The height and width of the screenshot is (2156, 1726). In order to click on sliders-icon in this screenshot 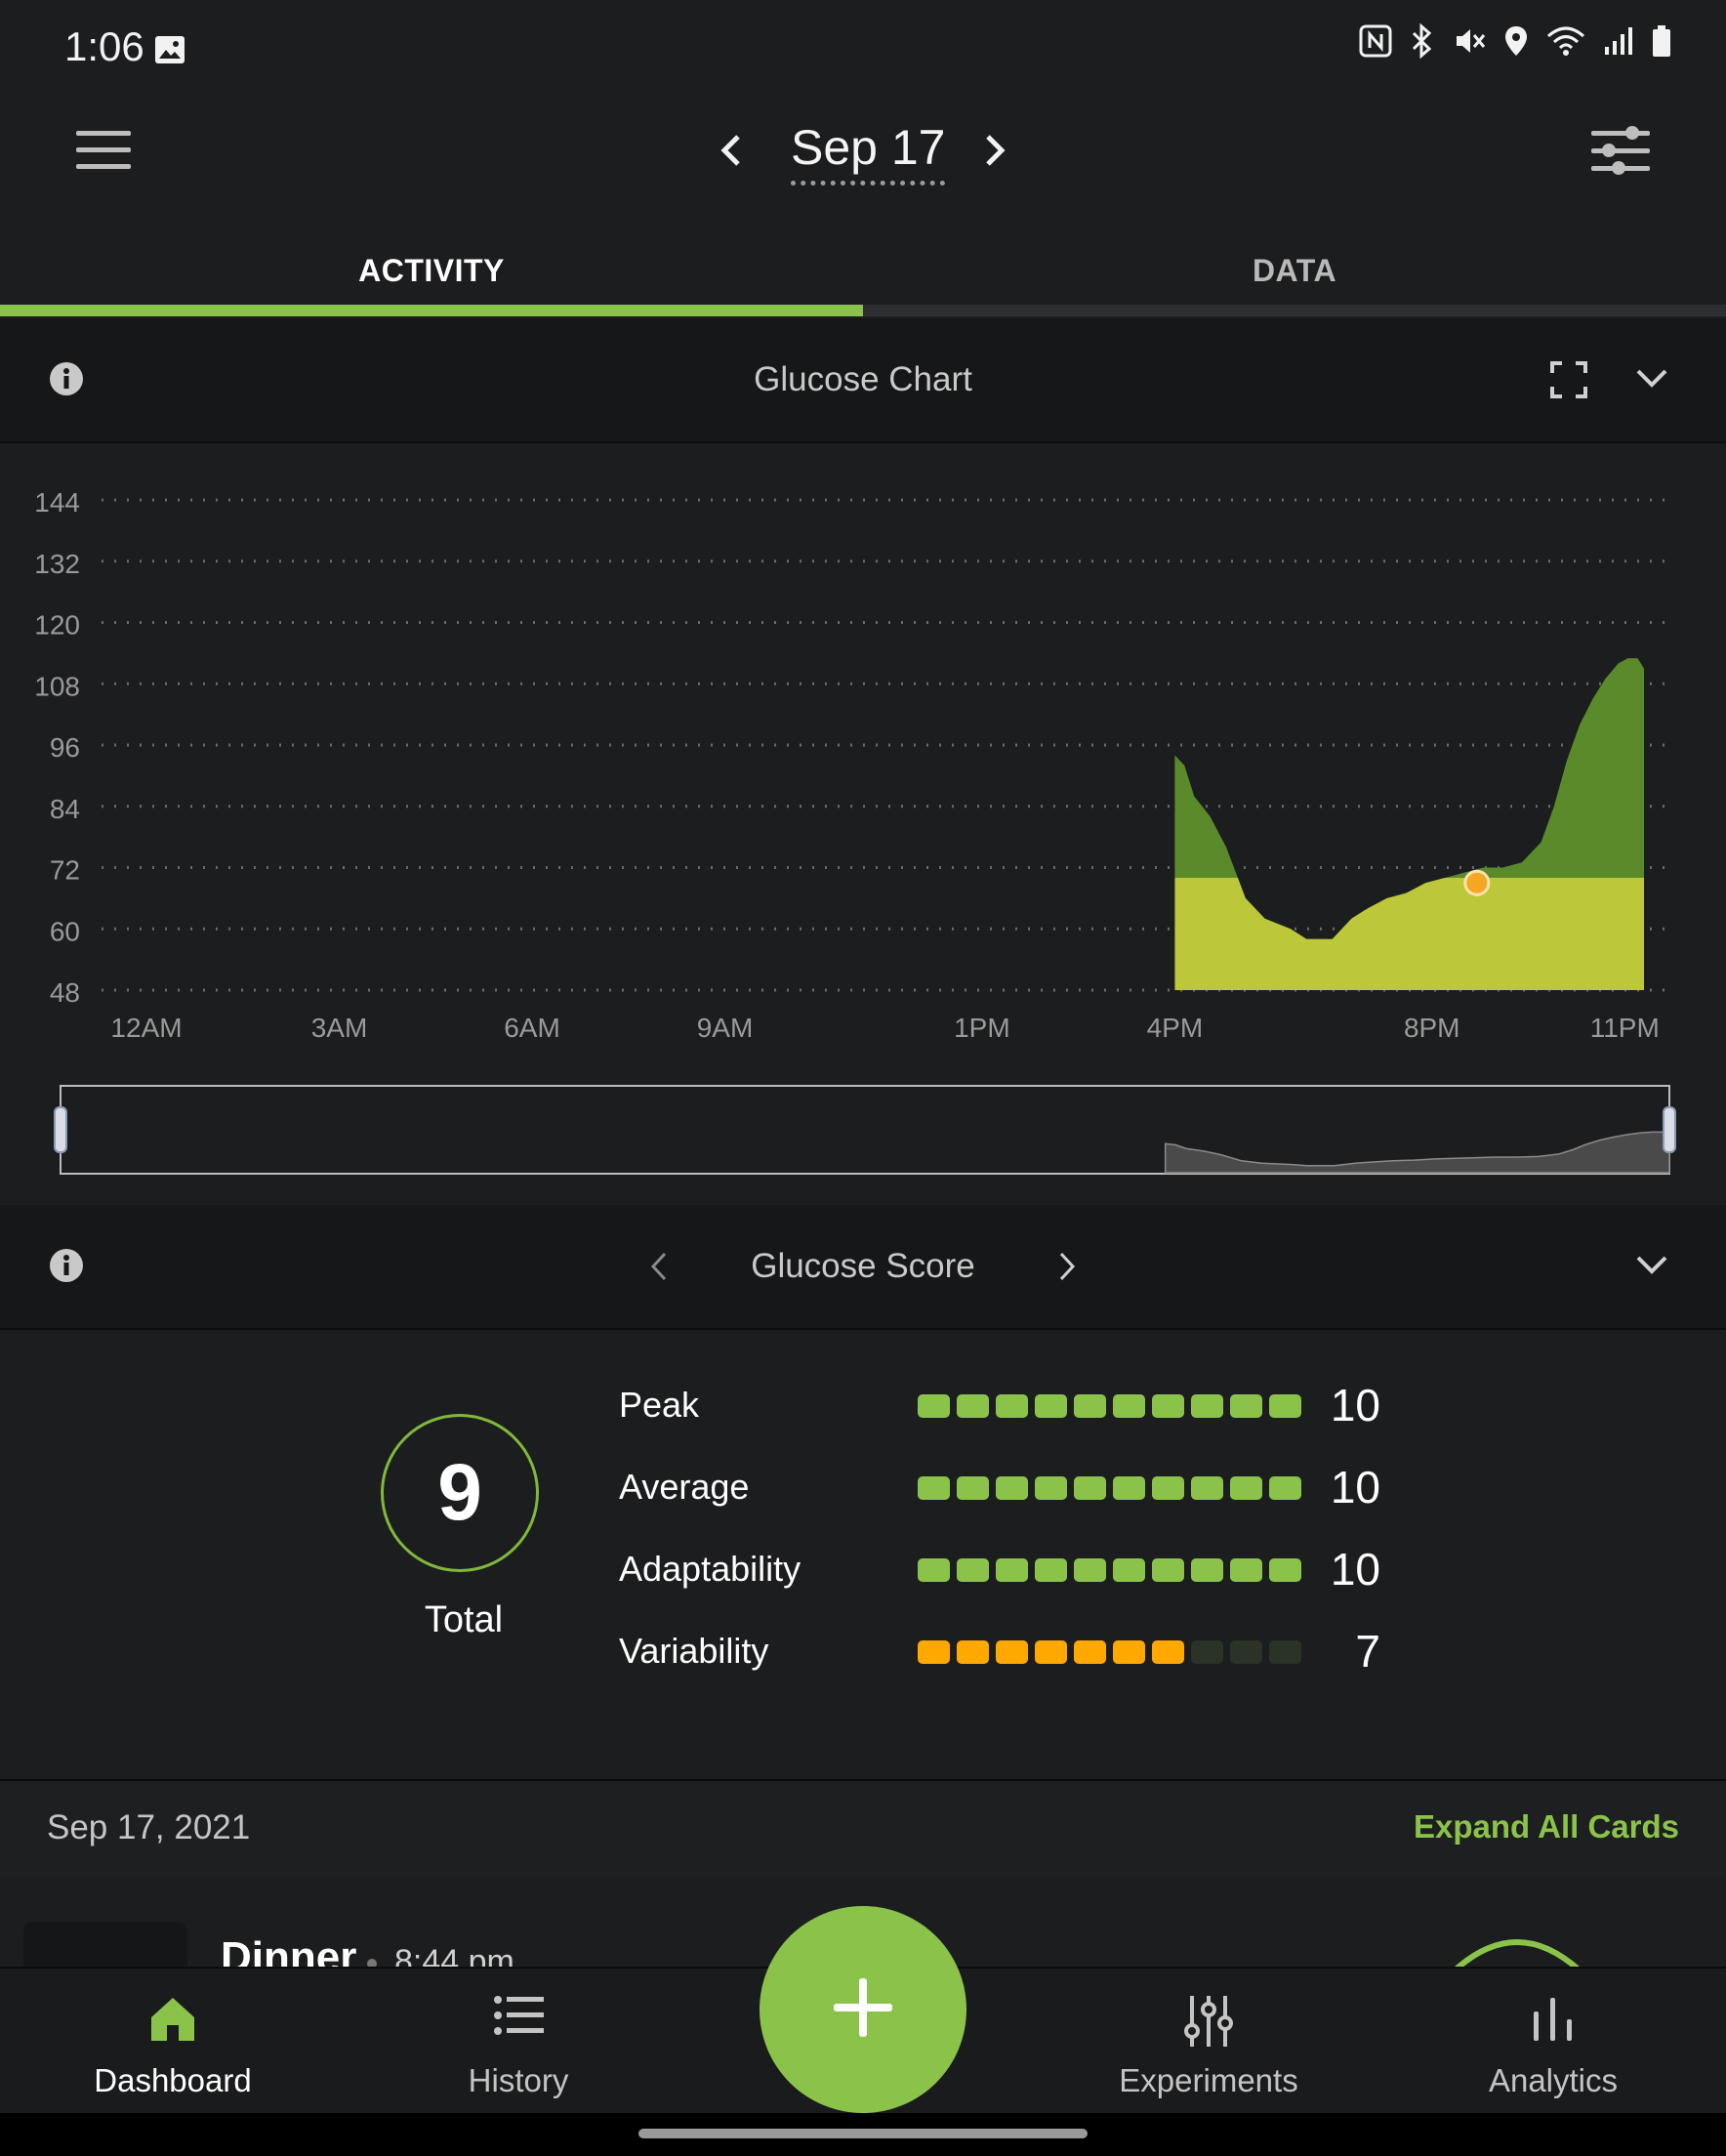, I will do `click(1208, 2024)`.